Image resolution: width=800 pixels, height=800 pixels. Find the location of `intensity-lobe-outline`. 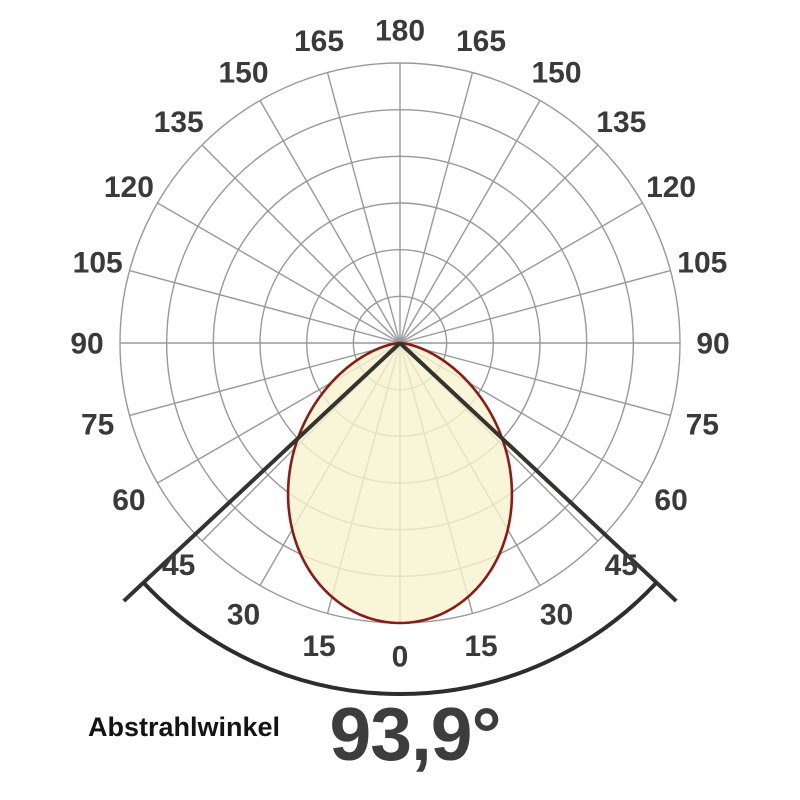

intensity-lobe-outline is located at coordinates (400, 483).